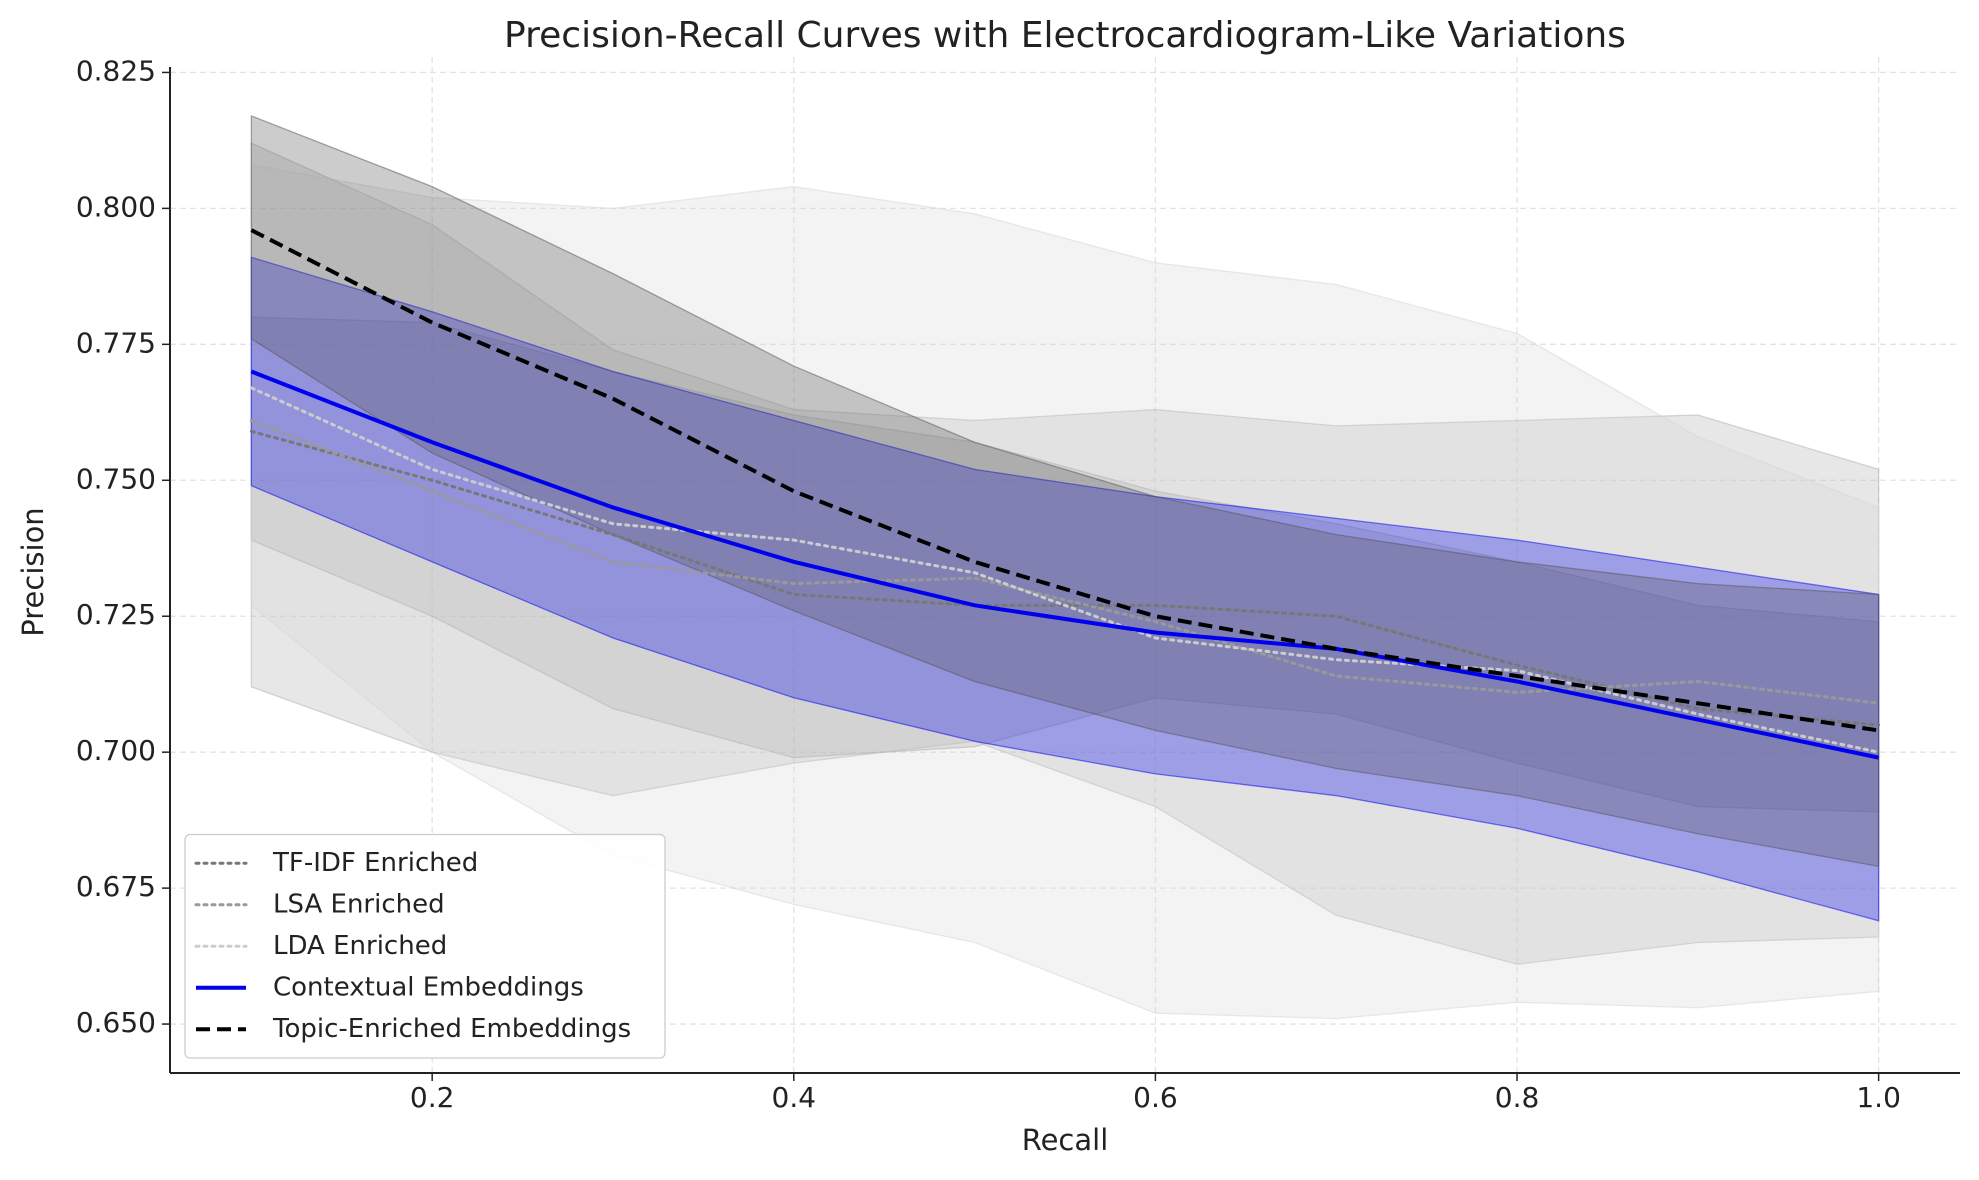  What do you see at coordinates (116, 206) in the screenshot?
I see `y-tick-label: 0.800` at bounding box center [116, 206].